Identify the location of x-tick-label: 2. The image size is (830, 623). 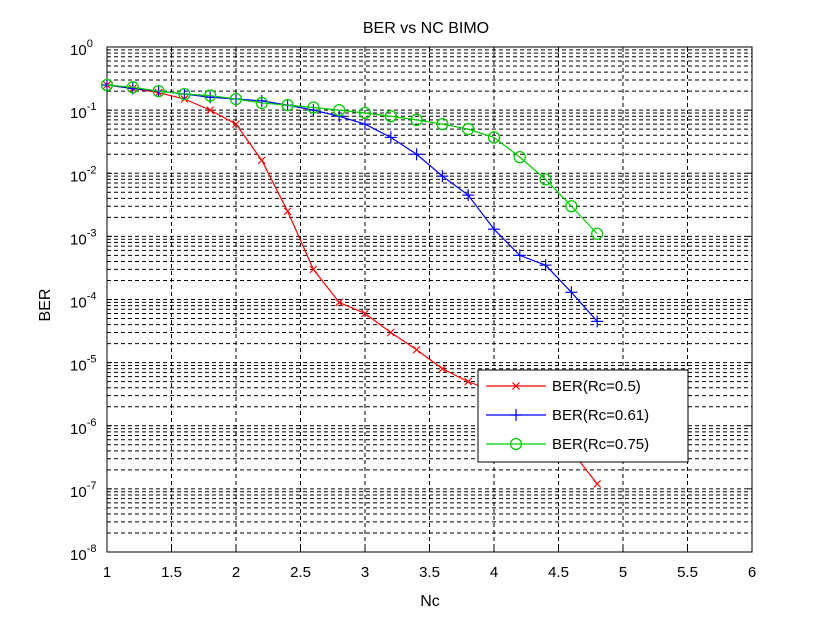
(236, 572).